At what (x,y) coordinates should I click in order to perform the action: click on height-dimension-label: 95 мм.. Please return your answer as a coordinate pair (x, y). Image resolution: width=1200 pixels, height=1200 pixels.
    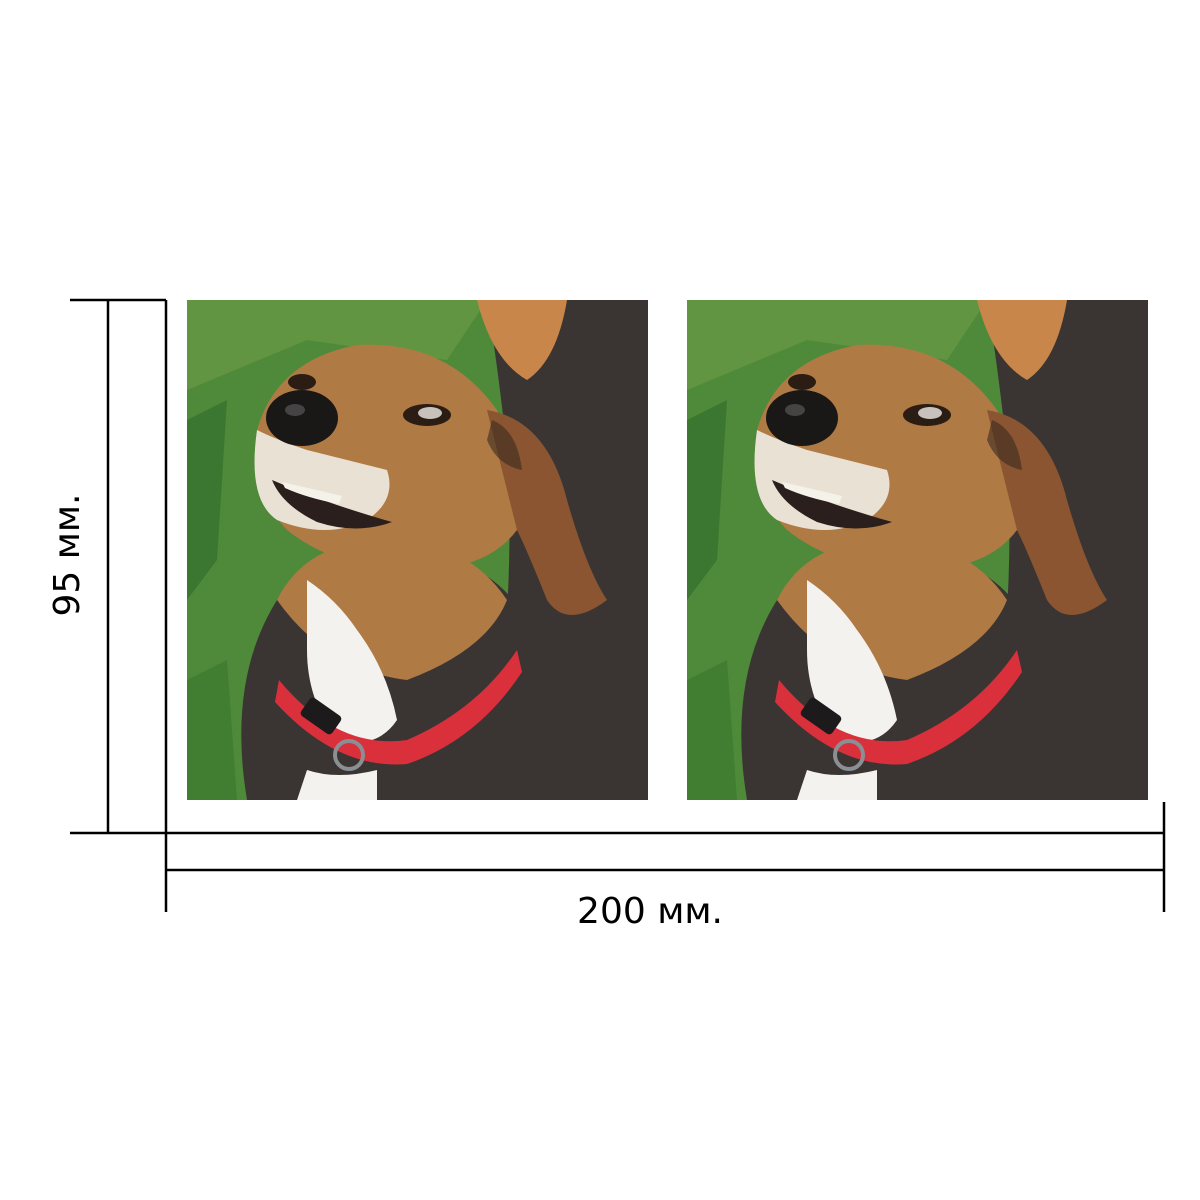
    Looking at the image, I should click on (67, 555).